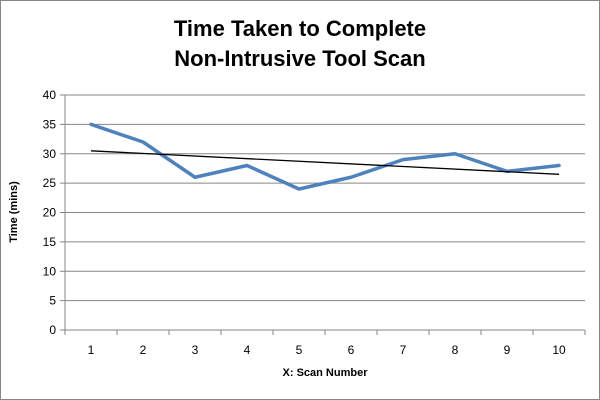 This screenshot has width=600, height=400. Describe the element at coordinates (351, 350) in the screenshot. I see `x-tick-label: 6` at that location.